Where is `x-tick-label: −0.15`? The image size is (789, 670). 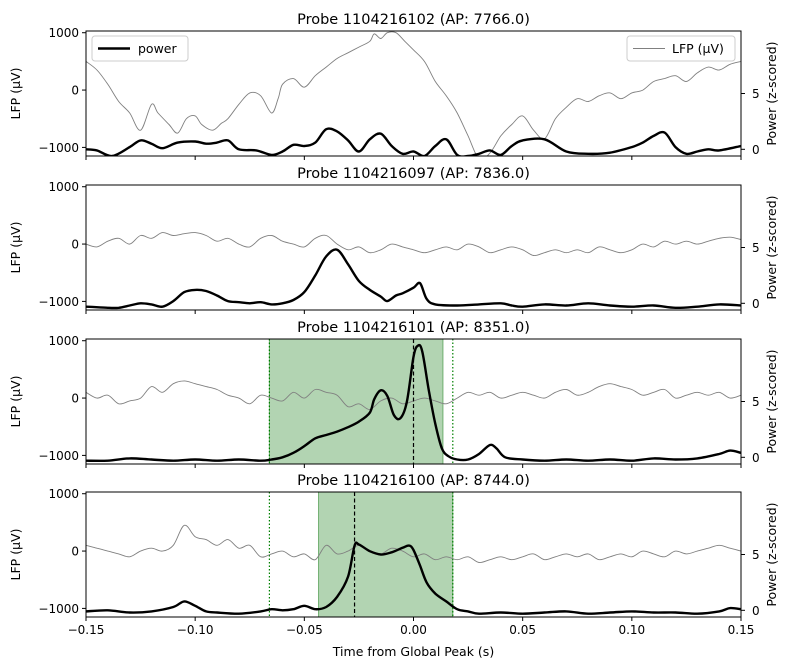
x-tick-label: −0.15 is located at coordinates (86, 630).